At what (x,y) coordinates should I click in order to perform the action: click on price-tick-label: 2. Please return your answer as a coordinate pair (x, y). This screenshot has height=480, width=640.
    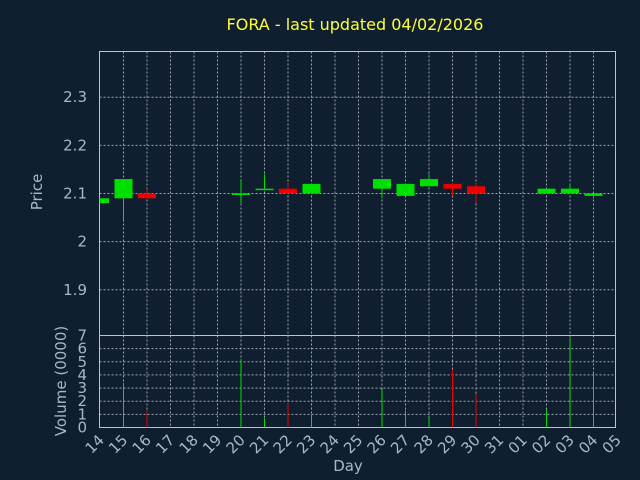
    Looking at the image, I should click on (82, 242).